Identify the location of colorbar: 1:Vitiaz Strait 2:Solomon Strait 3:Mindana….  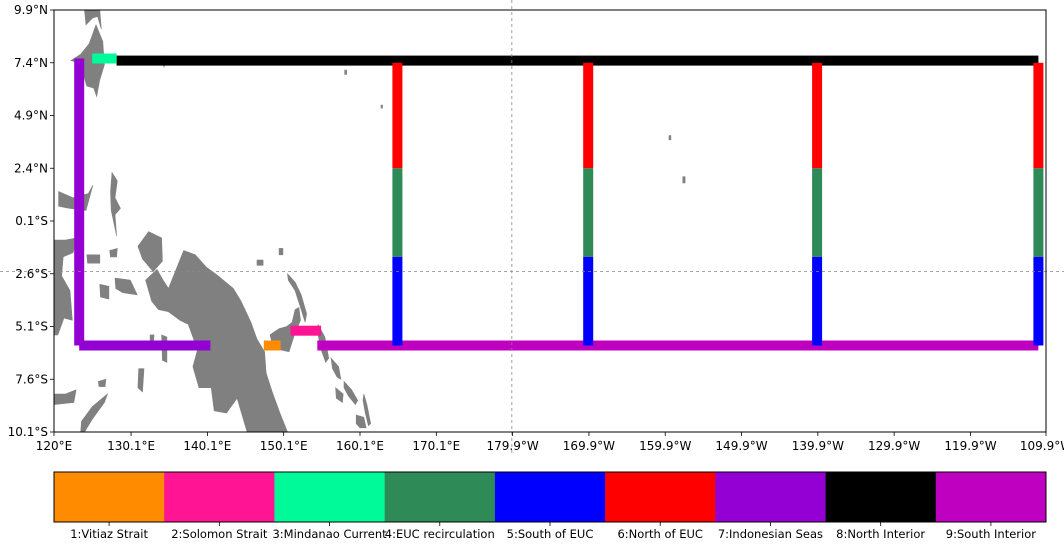
(550, 506).